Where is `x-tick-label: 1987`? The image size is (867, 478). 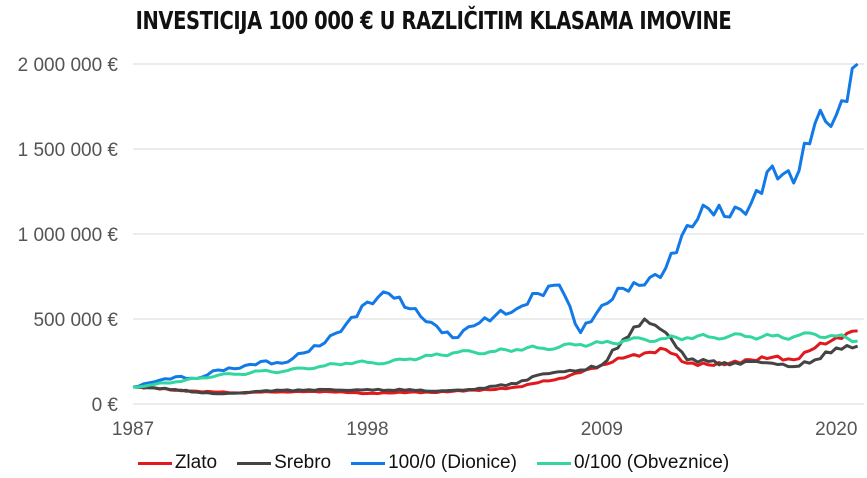
x-tick-label: 1987 is located at coordinates (133, 429).